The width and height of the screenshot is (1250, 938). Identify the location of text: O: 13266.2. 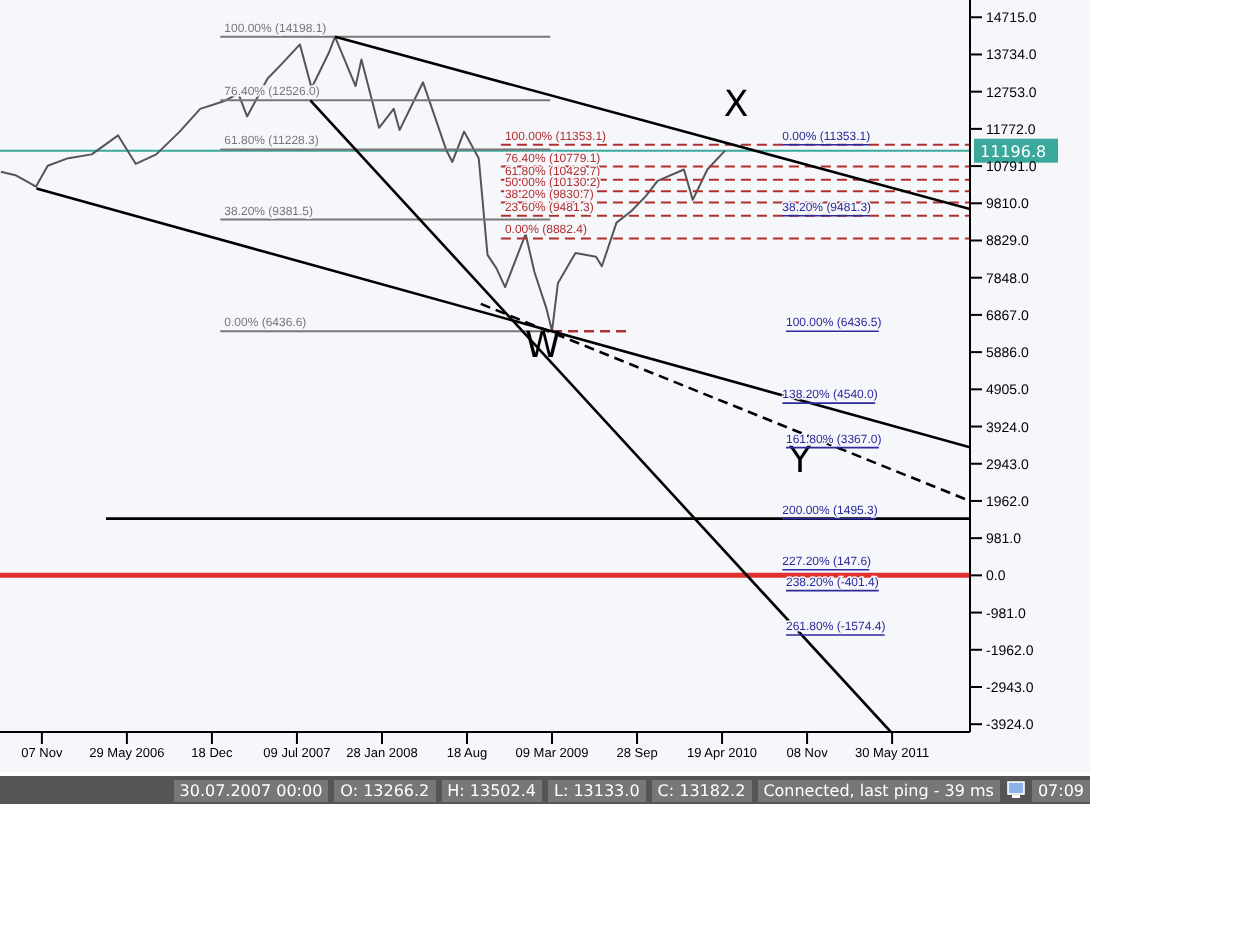
(385, 790).